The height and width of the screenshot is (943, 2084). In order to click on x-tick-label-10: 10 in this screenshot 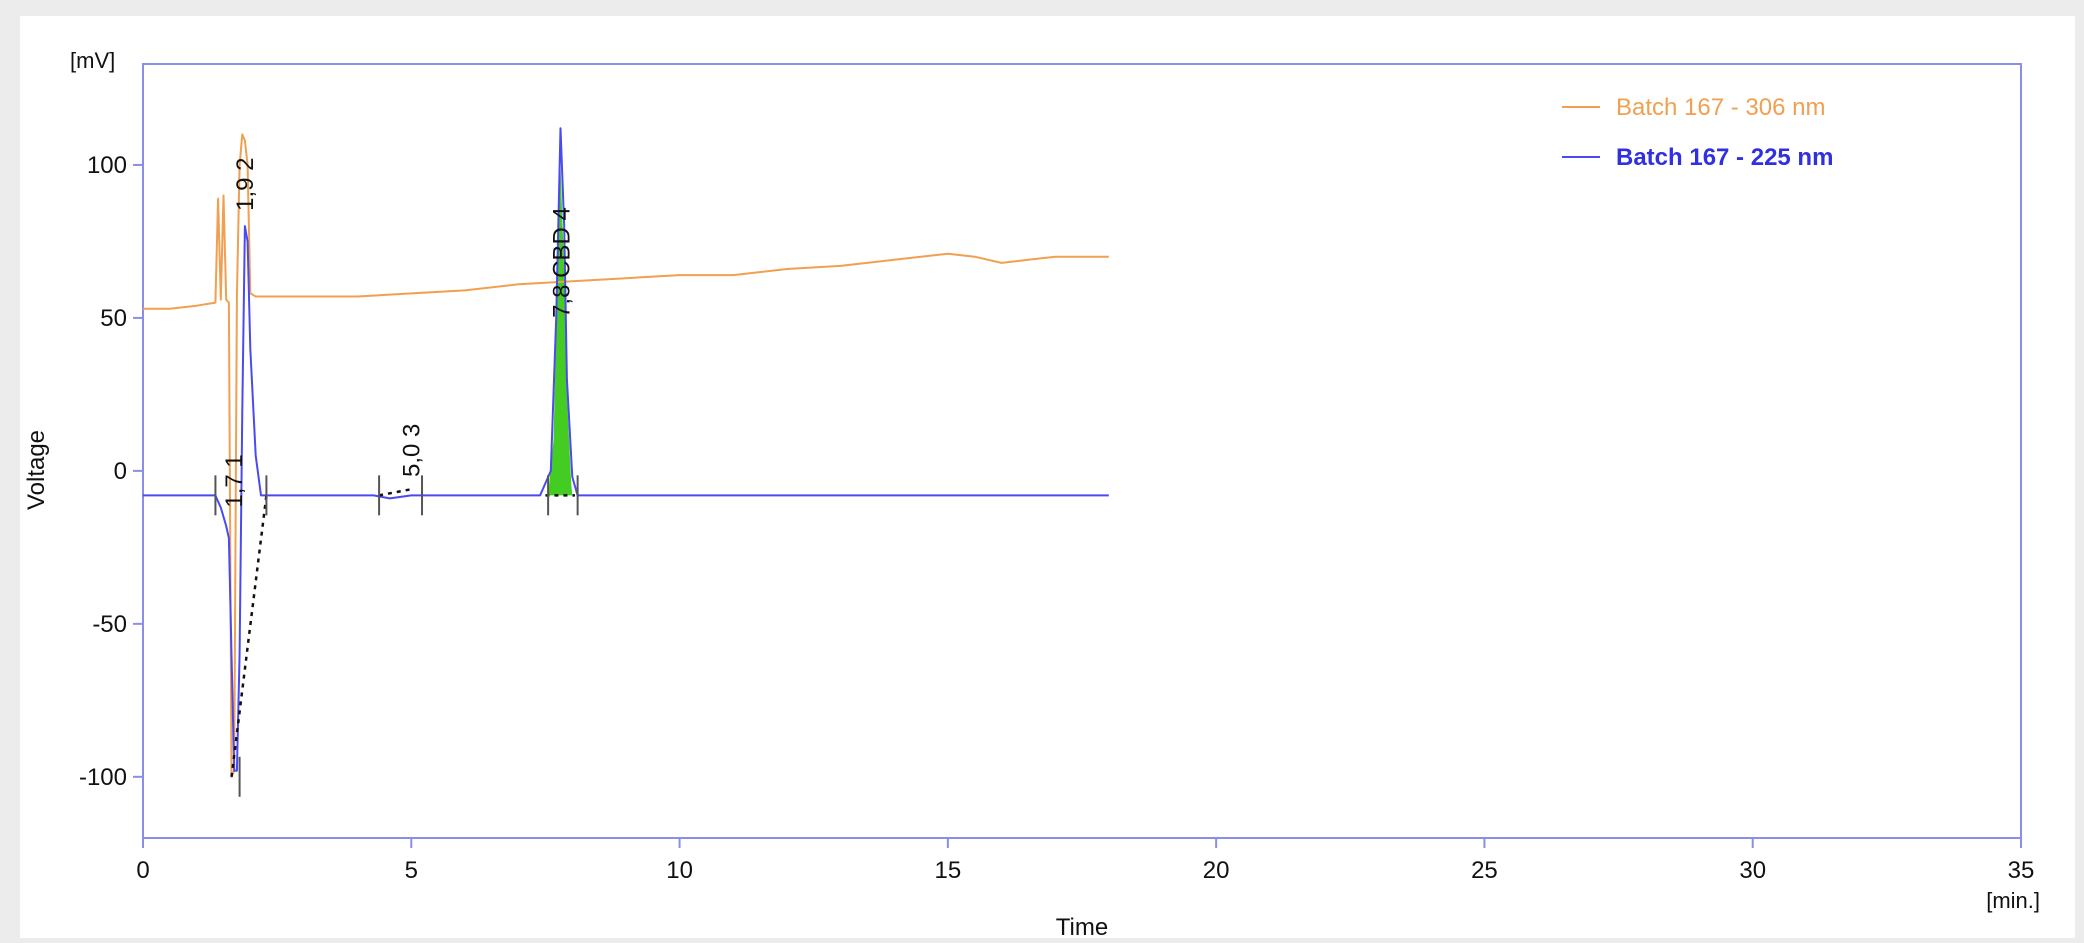, I will do `click(679, 870)`.